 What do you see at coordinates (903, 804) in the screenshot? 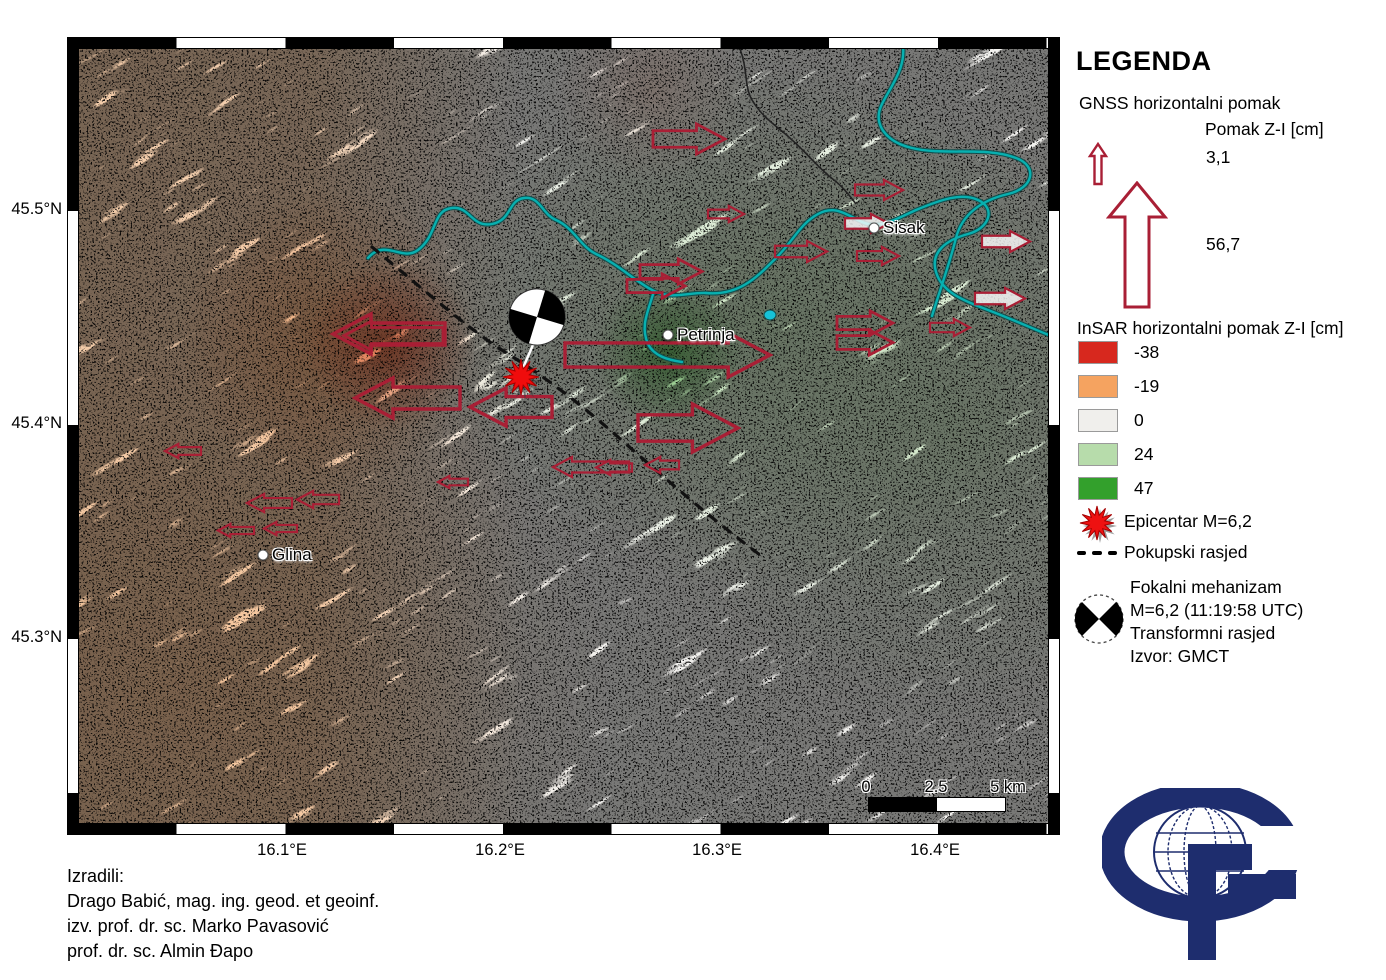
I see `scalebar-segment-black` at bounding box center [903, 804].